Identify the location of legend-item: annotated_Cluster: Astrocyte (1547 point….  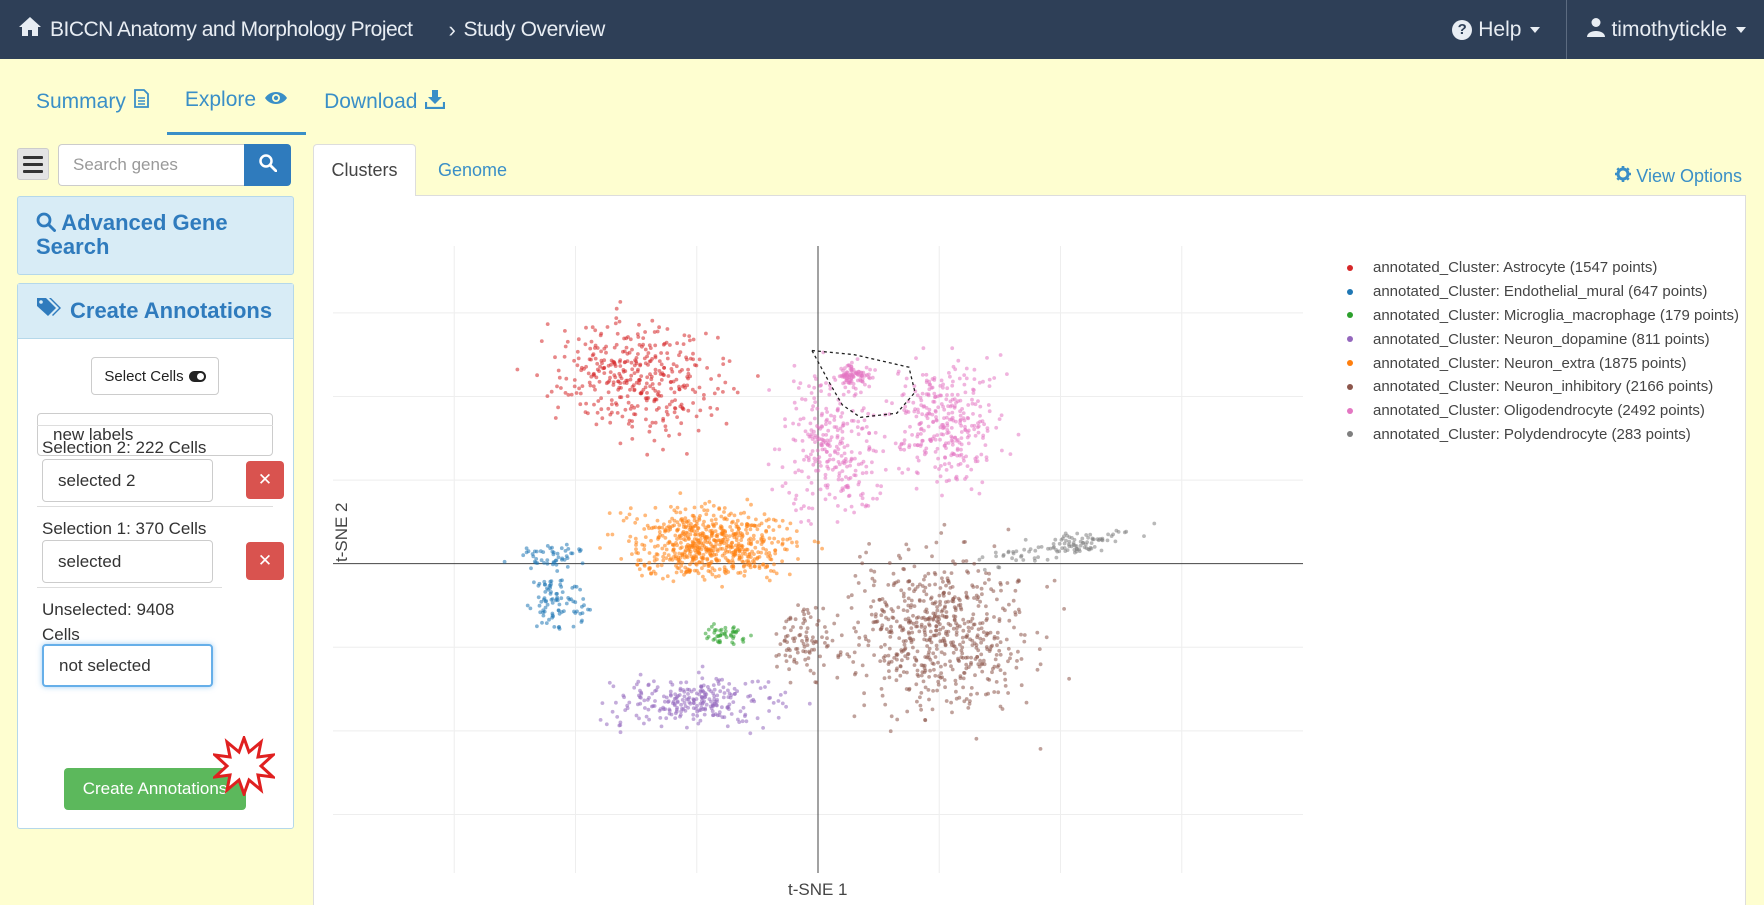
(1541, 268).